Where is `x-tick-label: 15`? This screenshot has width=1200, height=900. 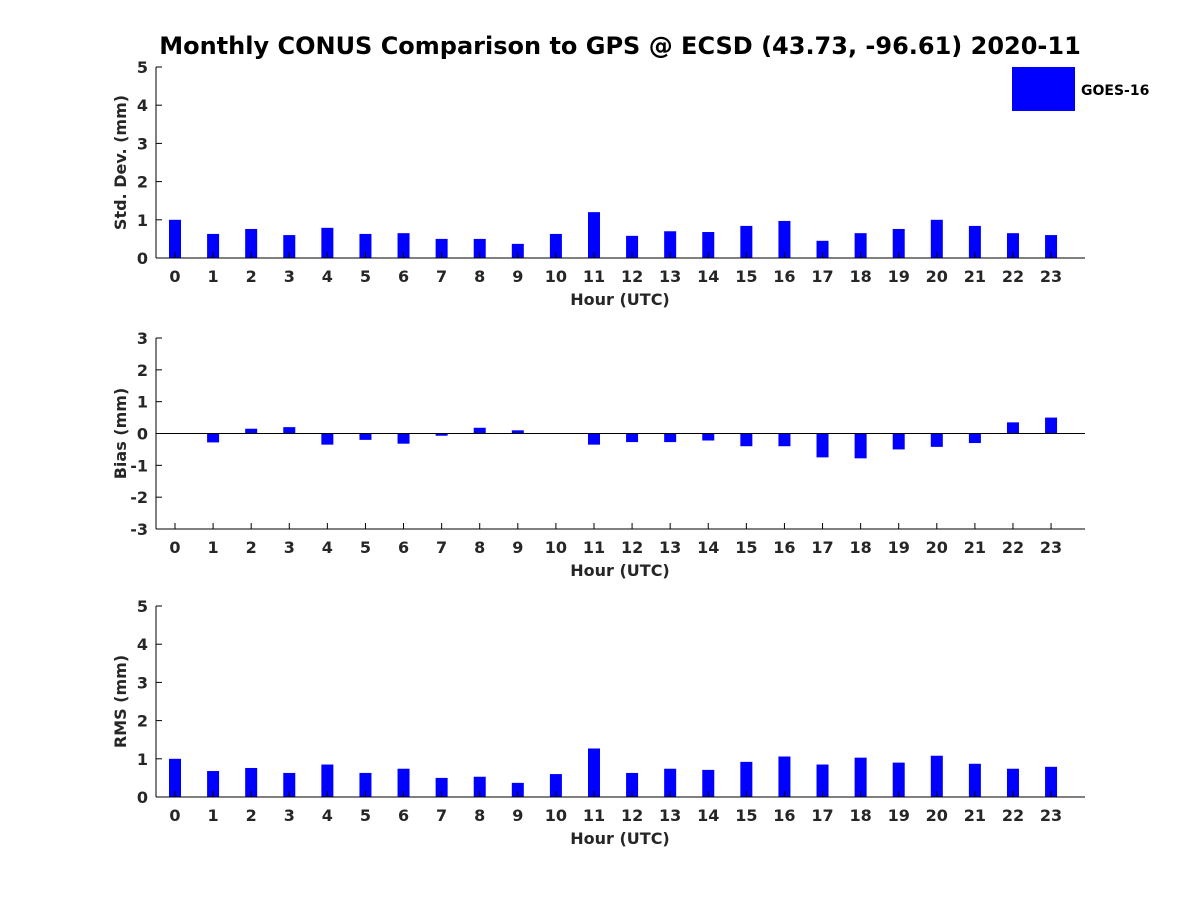 x-tick-label: 15 is located at coordinates (746, 547).